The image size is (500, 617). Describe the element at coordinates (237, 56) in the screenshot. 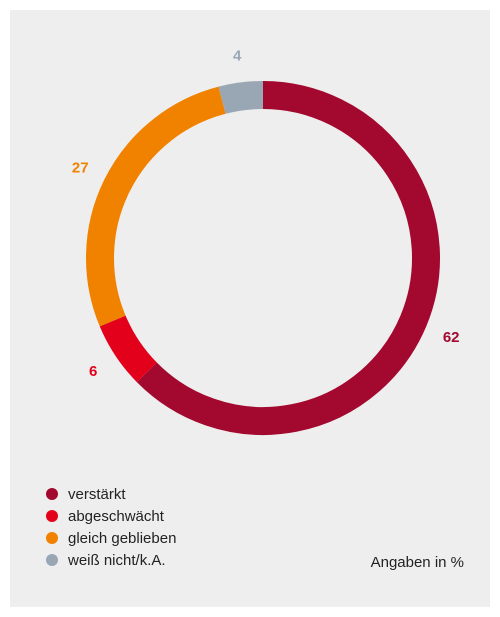

I see `value-label: 4` at that location.